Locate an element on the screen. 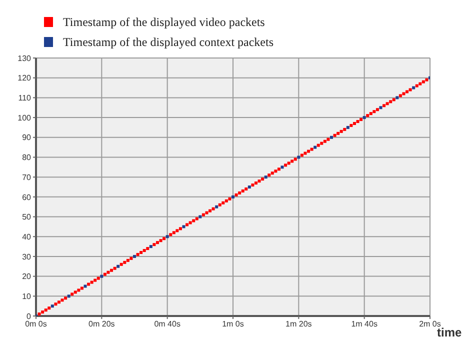 The image size is (474, 348). legend-label: Timestamp of the displayed context packets is located at coordinates (168, 42).